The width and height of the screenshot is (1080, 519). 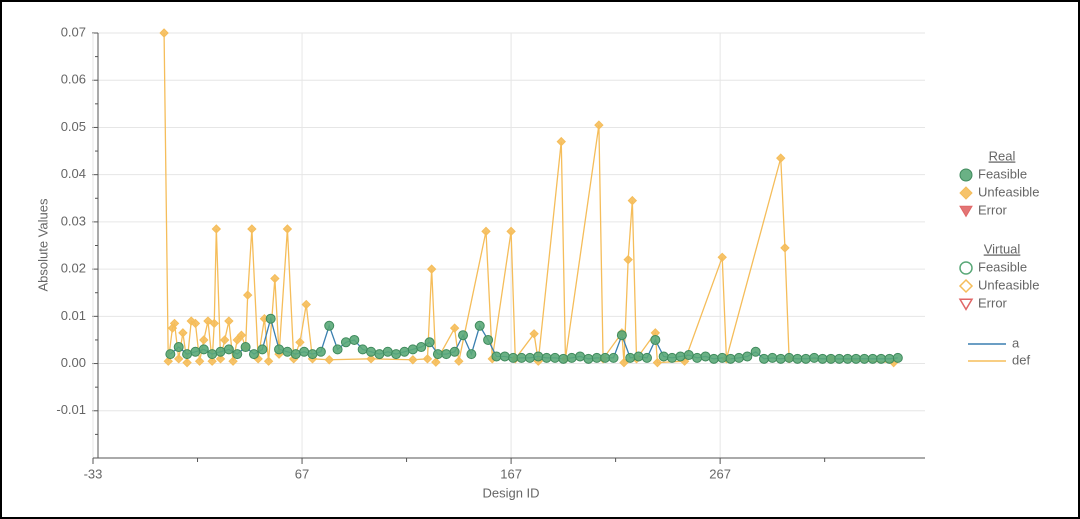 What do you see at coordinates (73, 362) in the screenshot?
I see `y-tick-label: 0.00` at bounding box center [73, 362].